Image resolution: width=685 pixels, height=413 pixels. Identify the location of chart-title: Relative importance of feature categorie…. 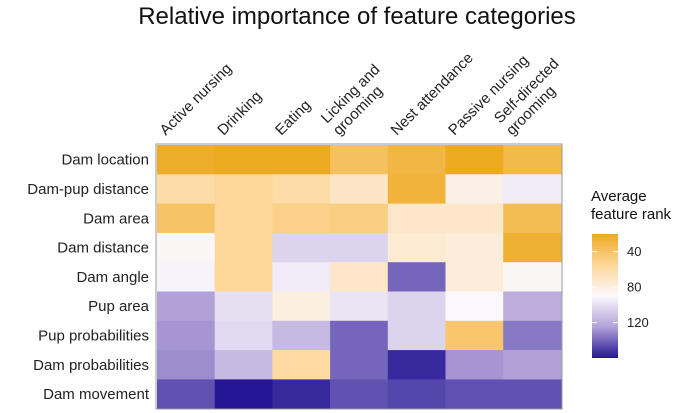
(357, 16).